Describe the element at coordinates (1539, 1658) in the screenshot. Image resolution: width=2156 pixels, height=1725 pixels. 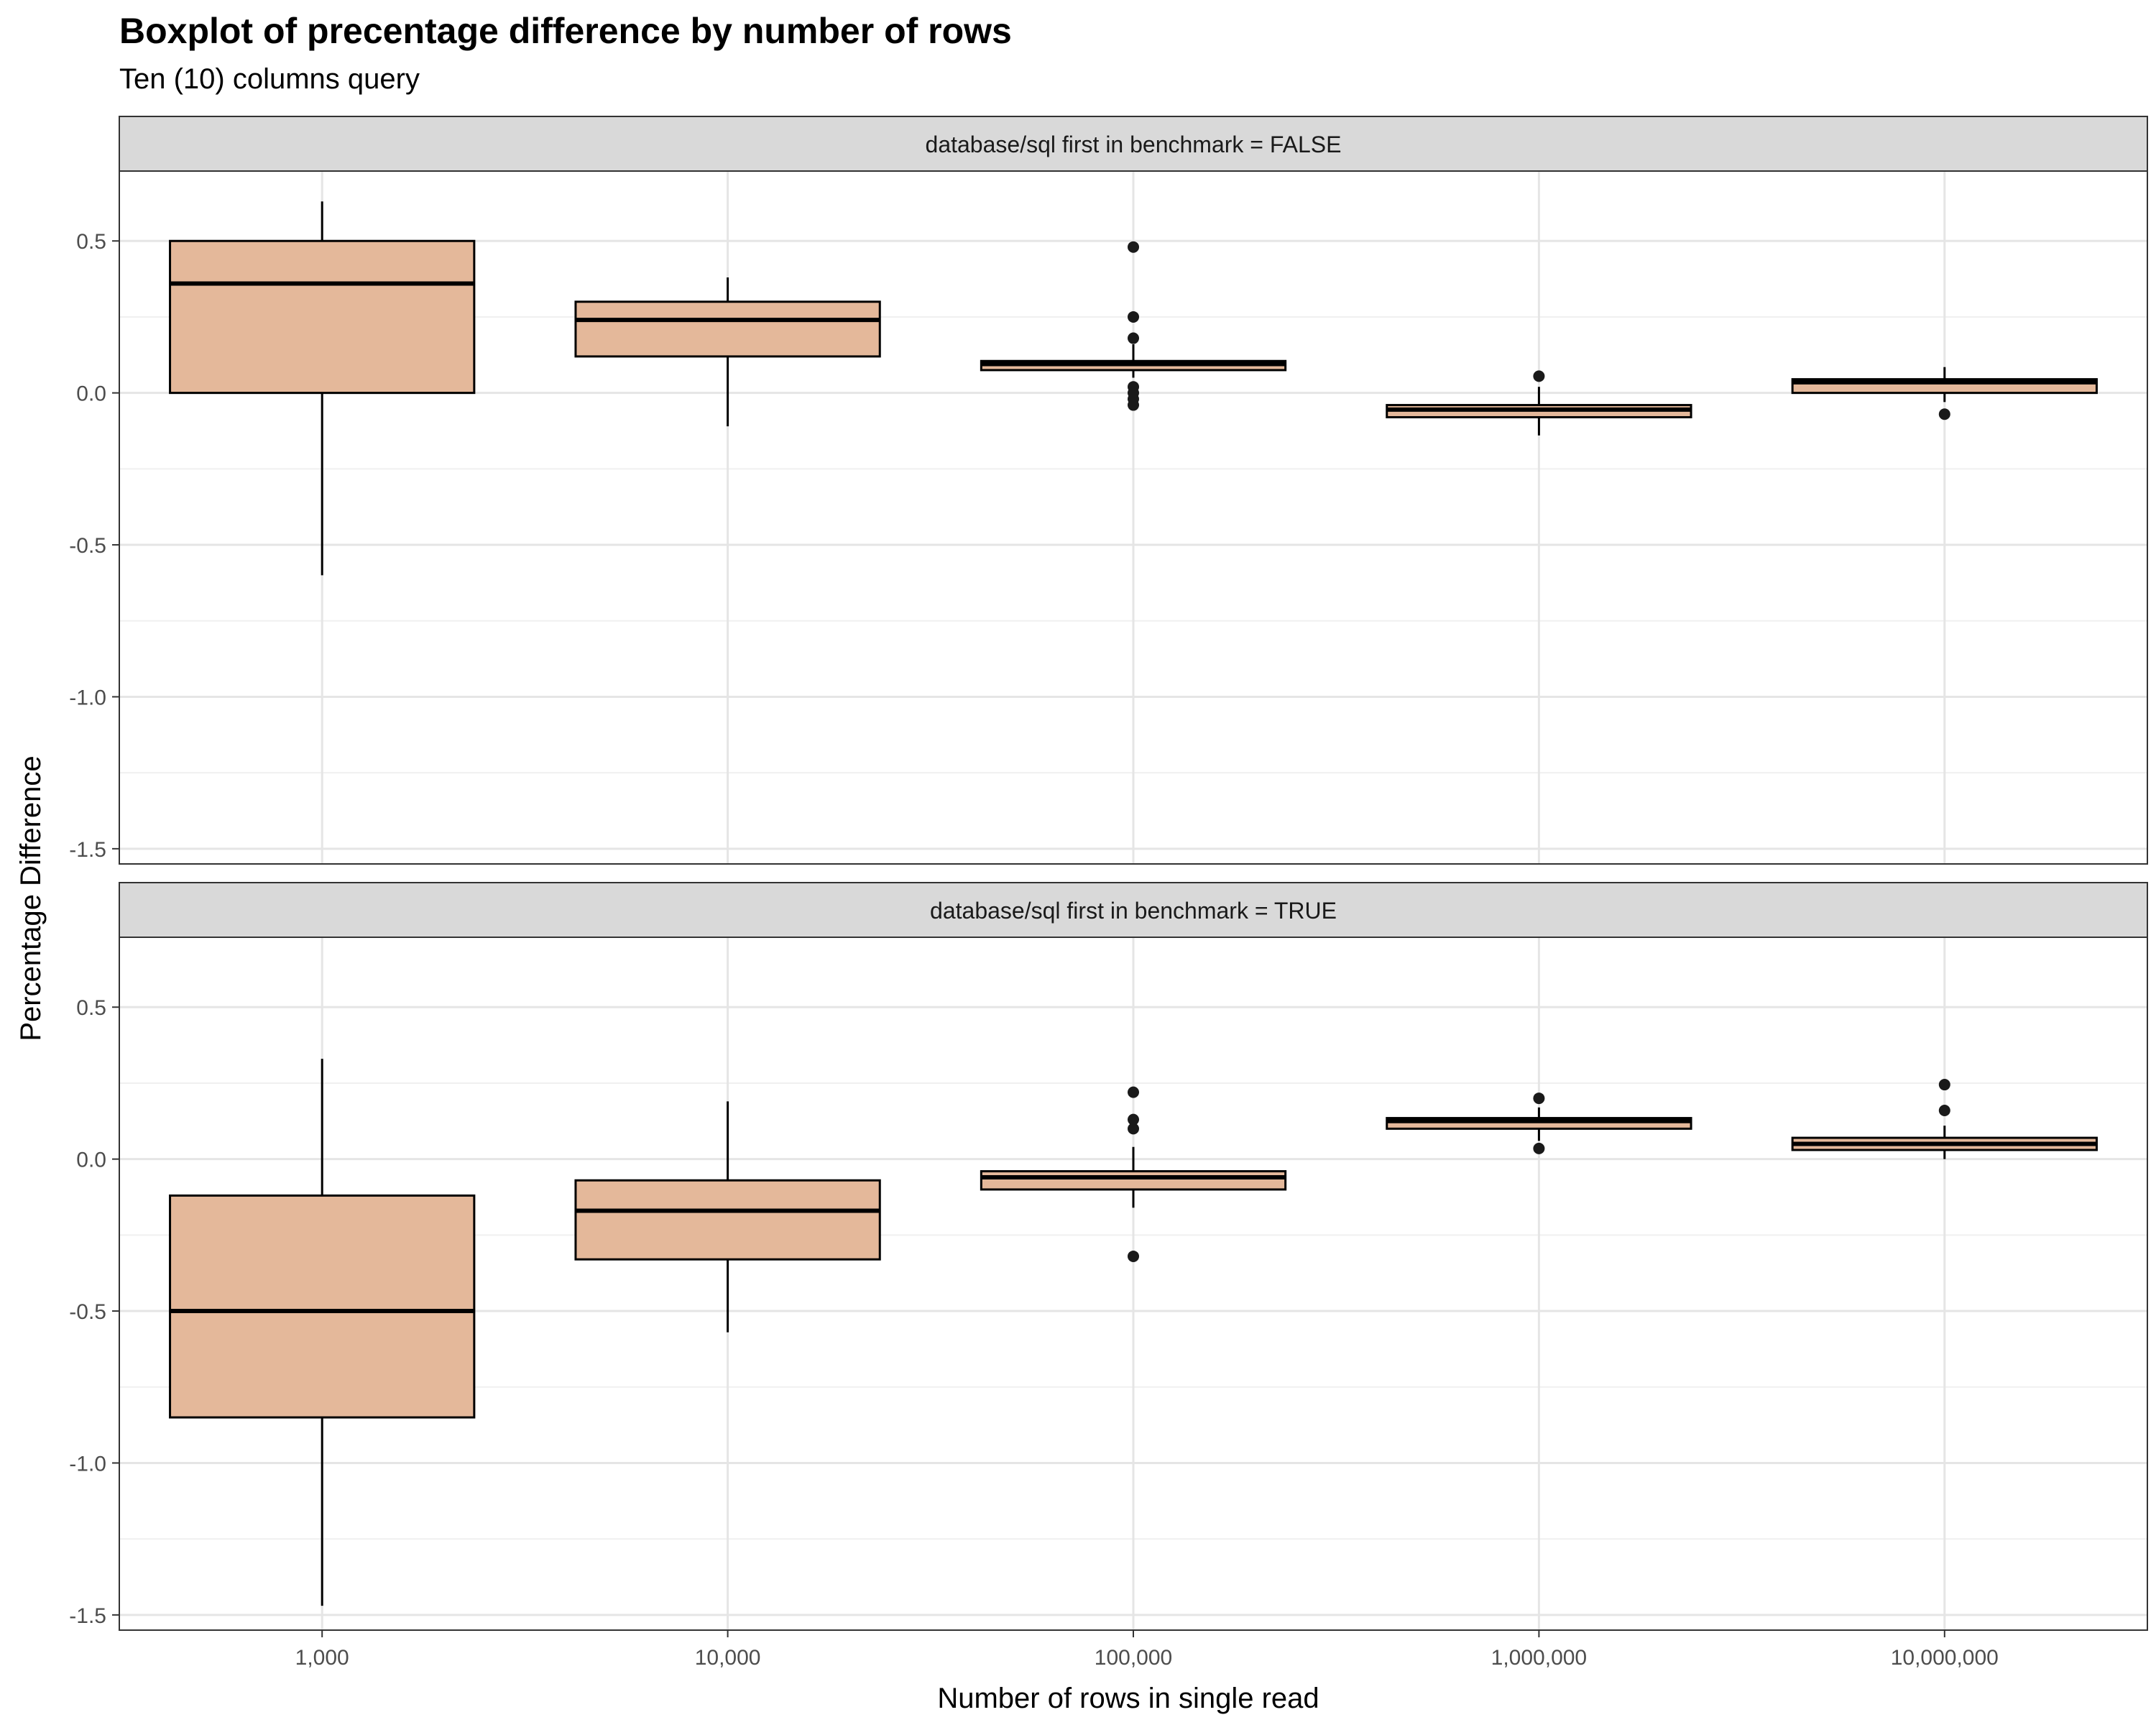
I see `x-tick-label: 1,000,000` at that location.